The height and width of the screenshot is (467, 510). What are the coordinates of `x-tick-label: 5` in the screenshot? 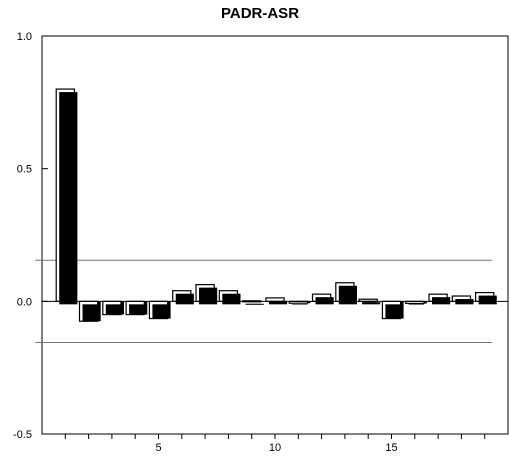 It's located at (158, 448).